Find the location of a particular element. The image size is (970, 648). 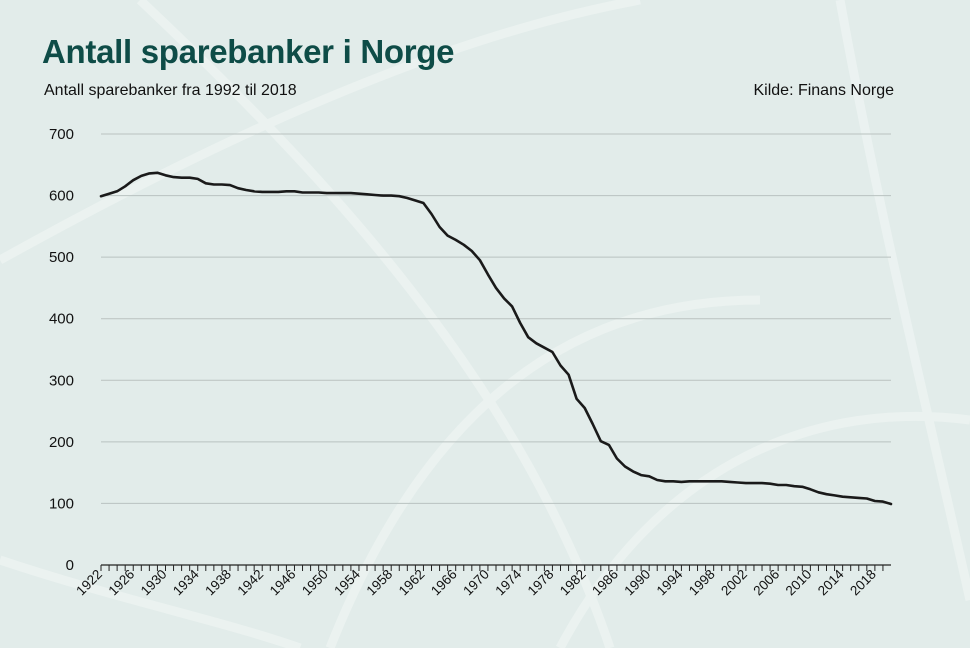

x-tick-label: 1962 is located at coordinates (412, 583).